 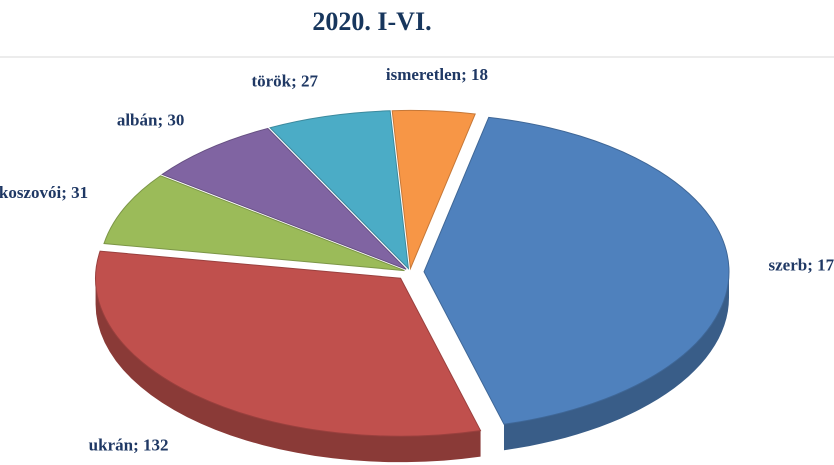 I want to click on data-label: török; 27, so click(x=284, y=80).